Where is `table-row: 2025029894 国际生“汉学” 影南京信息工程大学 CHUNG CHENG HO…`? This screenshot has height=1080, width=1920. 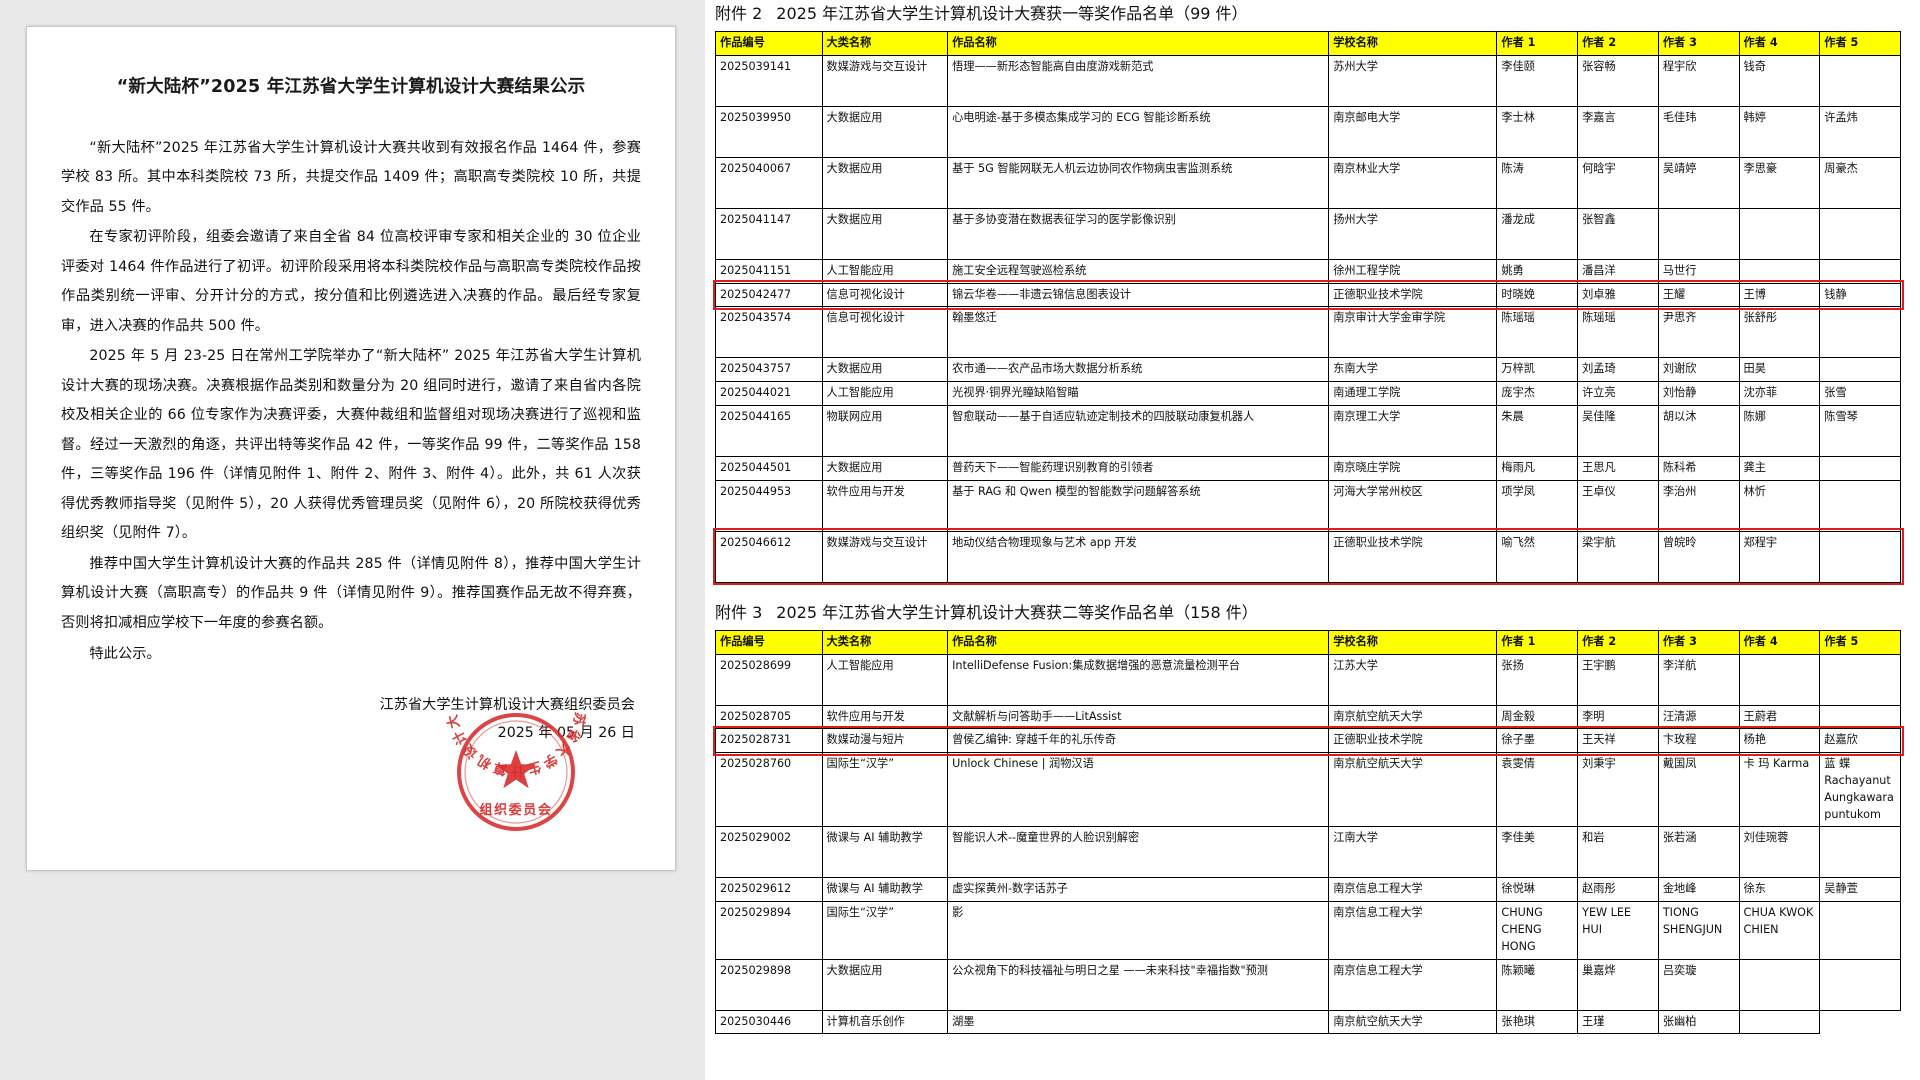 table-row: 2025029894 国际生“汉学” 影南京信息工程大学 CHUNG CHENG HO… is located at coordinates (1308, 930).